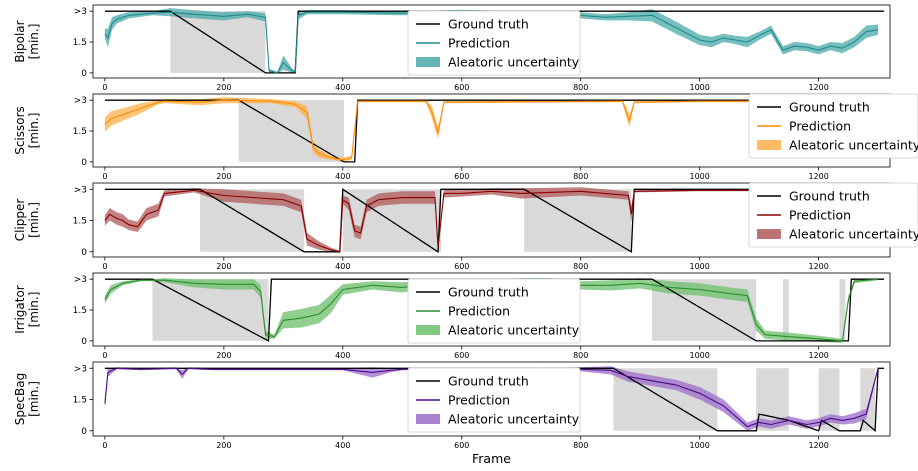 The width and height of the screenshot is (918, 471). I want to click on y-axis-label: Irrigator, so click(20, 309).